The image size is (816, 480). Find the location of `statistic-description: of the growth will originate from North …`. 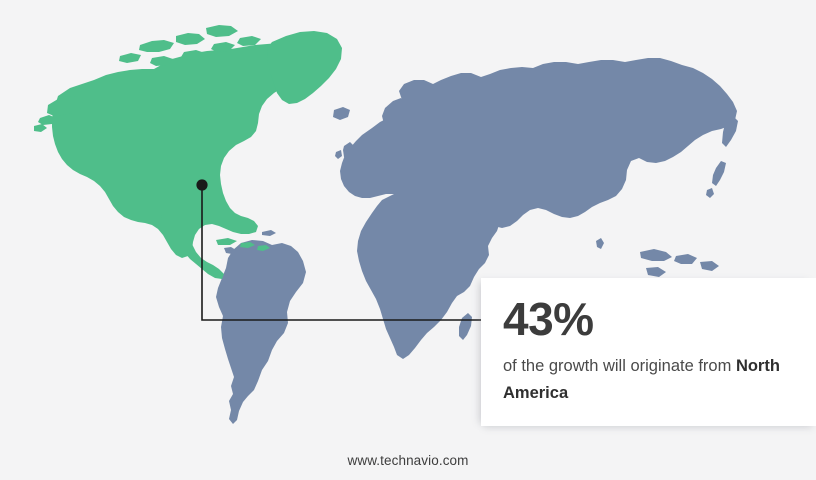

statistic-description: of the growth will originate from North … is located at coordinates (648, 379).